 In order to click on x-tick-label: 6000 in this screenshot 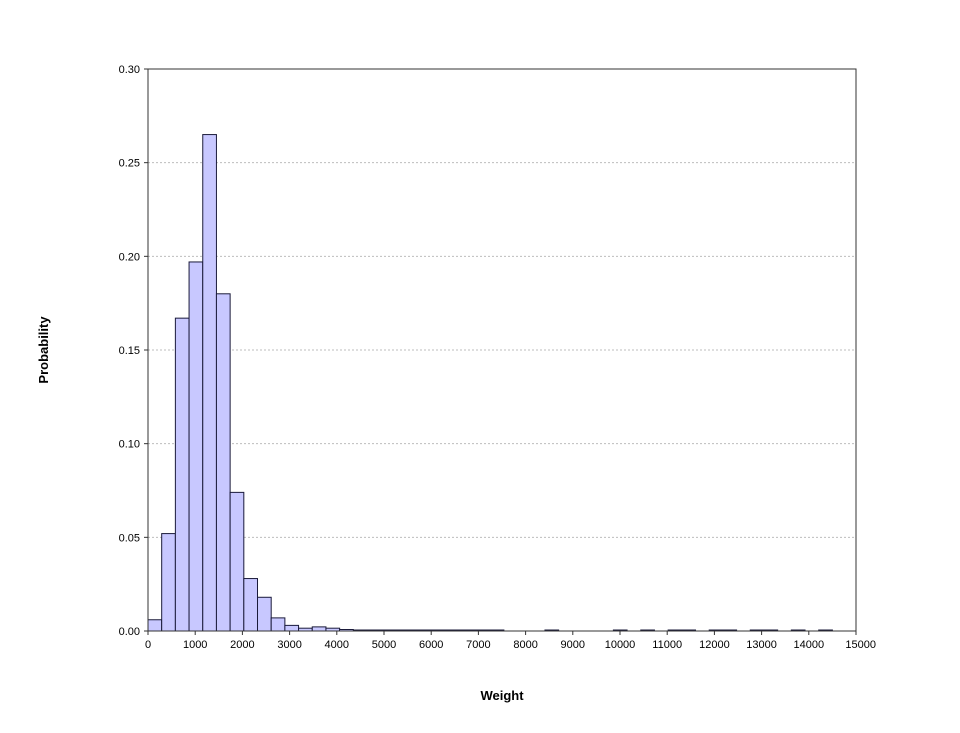, I will do `click(431, 645)`.